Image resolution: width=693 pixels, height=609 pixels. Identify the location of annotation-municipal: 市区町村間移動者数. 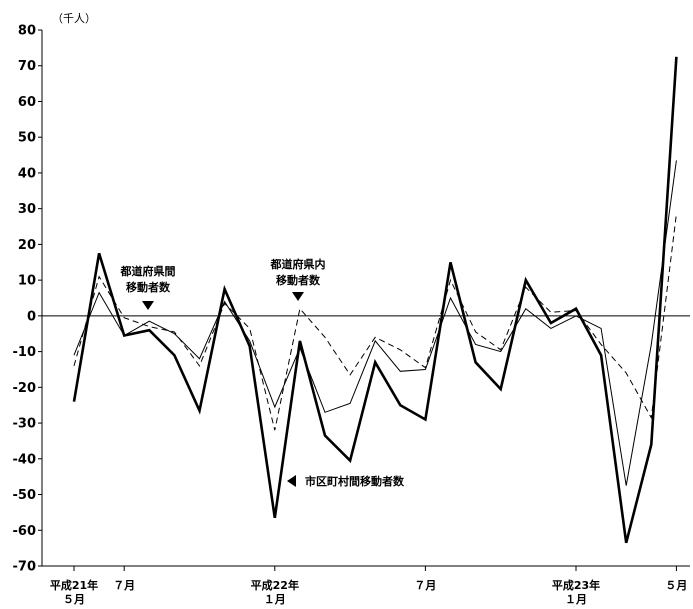
(346, 481).